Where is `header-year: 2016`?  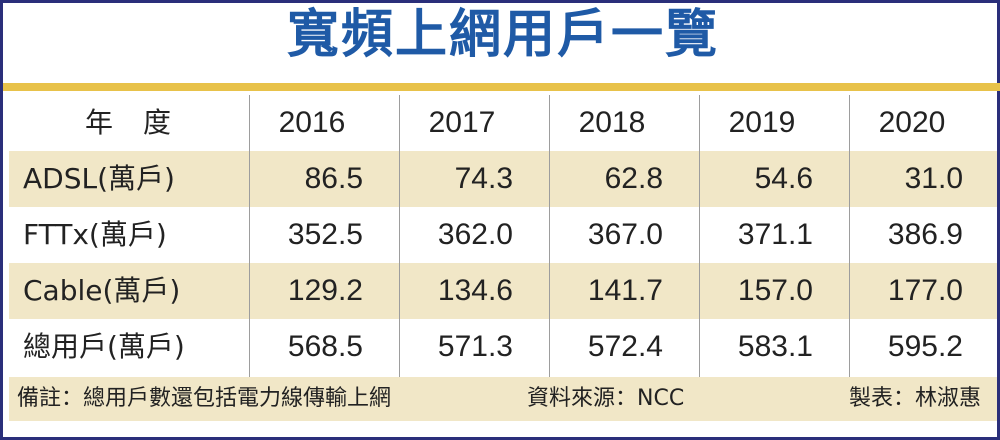
header-year: 2016 is located at coordinates (312, 122).